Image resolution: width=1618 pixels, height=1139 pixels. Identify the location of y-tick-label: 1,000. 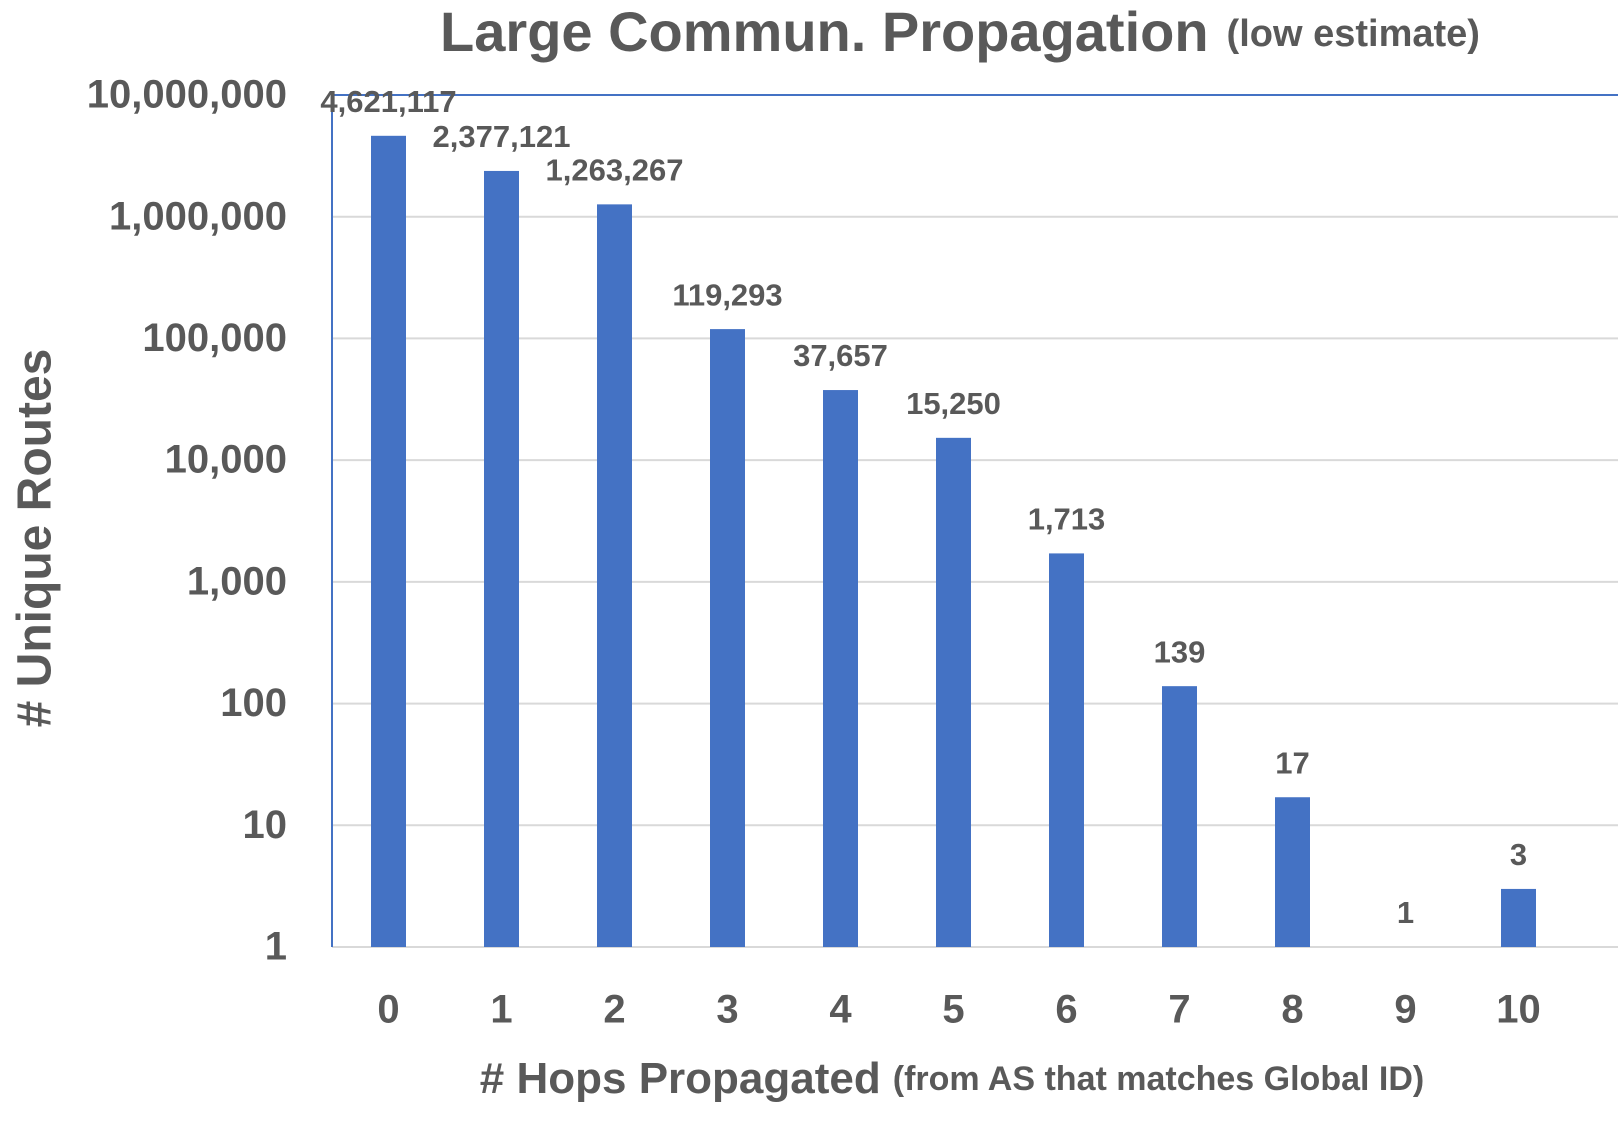
(237, 581).